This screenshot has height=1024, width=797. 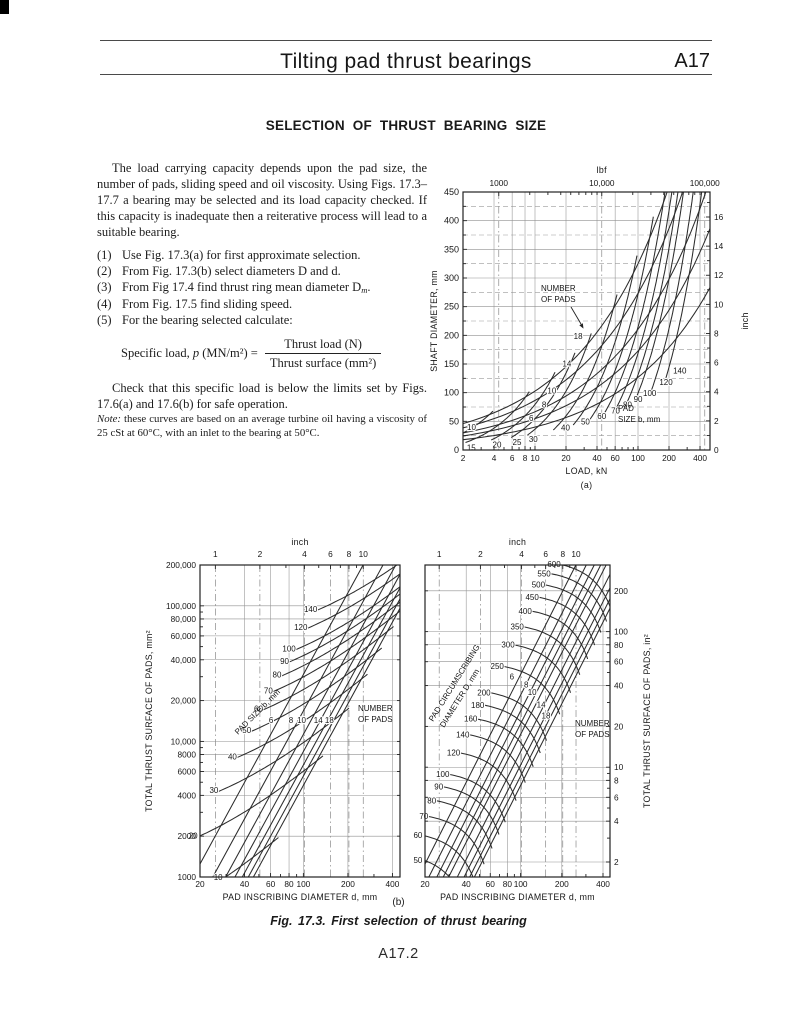 I want to click on svg-text: 0, so click(x=456, y=450).